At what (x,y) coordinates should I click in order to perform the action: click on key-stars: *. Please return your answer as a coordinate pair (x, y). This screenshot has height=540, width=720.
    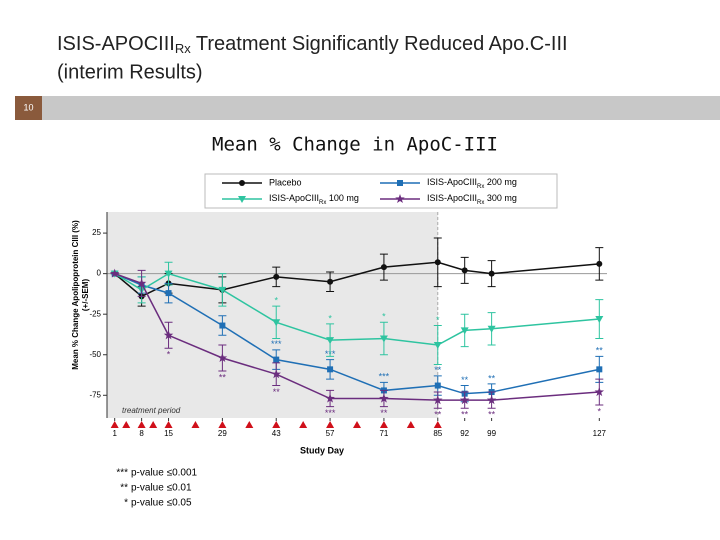
    Looking at the image, I should click on (126, 503).